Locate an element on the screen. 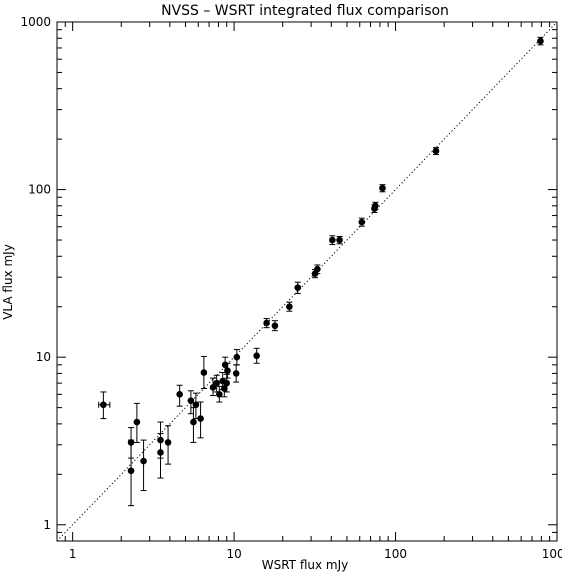 This screenshot has width=562, height=579. x-axis-label: WSRT flux mJy is located at coordinates (305, 565).